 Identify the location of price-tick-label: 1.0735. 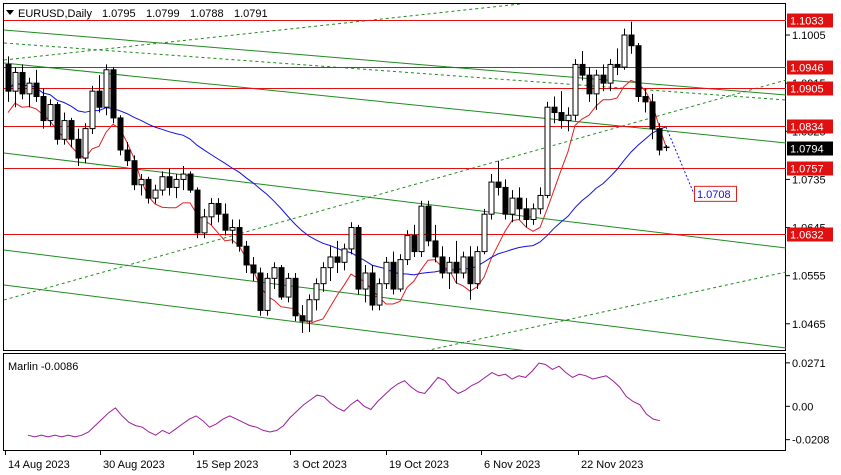
(809, 180).